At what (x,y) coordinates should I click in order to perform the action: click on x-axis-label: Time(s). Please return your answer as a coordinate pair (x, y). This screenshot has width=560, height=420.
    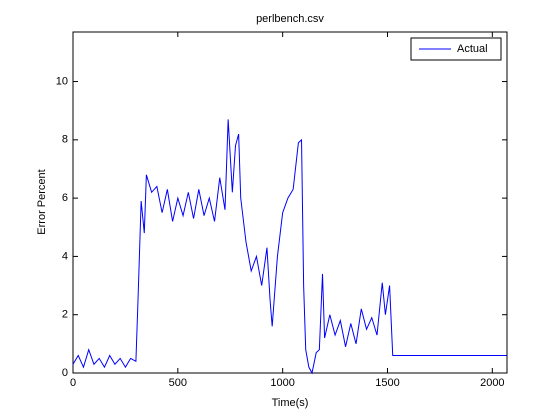
    Looking at the image, I should click on (290, 403).